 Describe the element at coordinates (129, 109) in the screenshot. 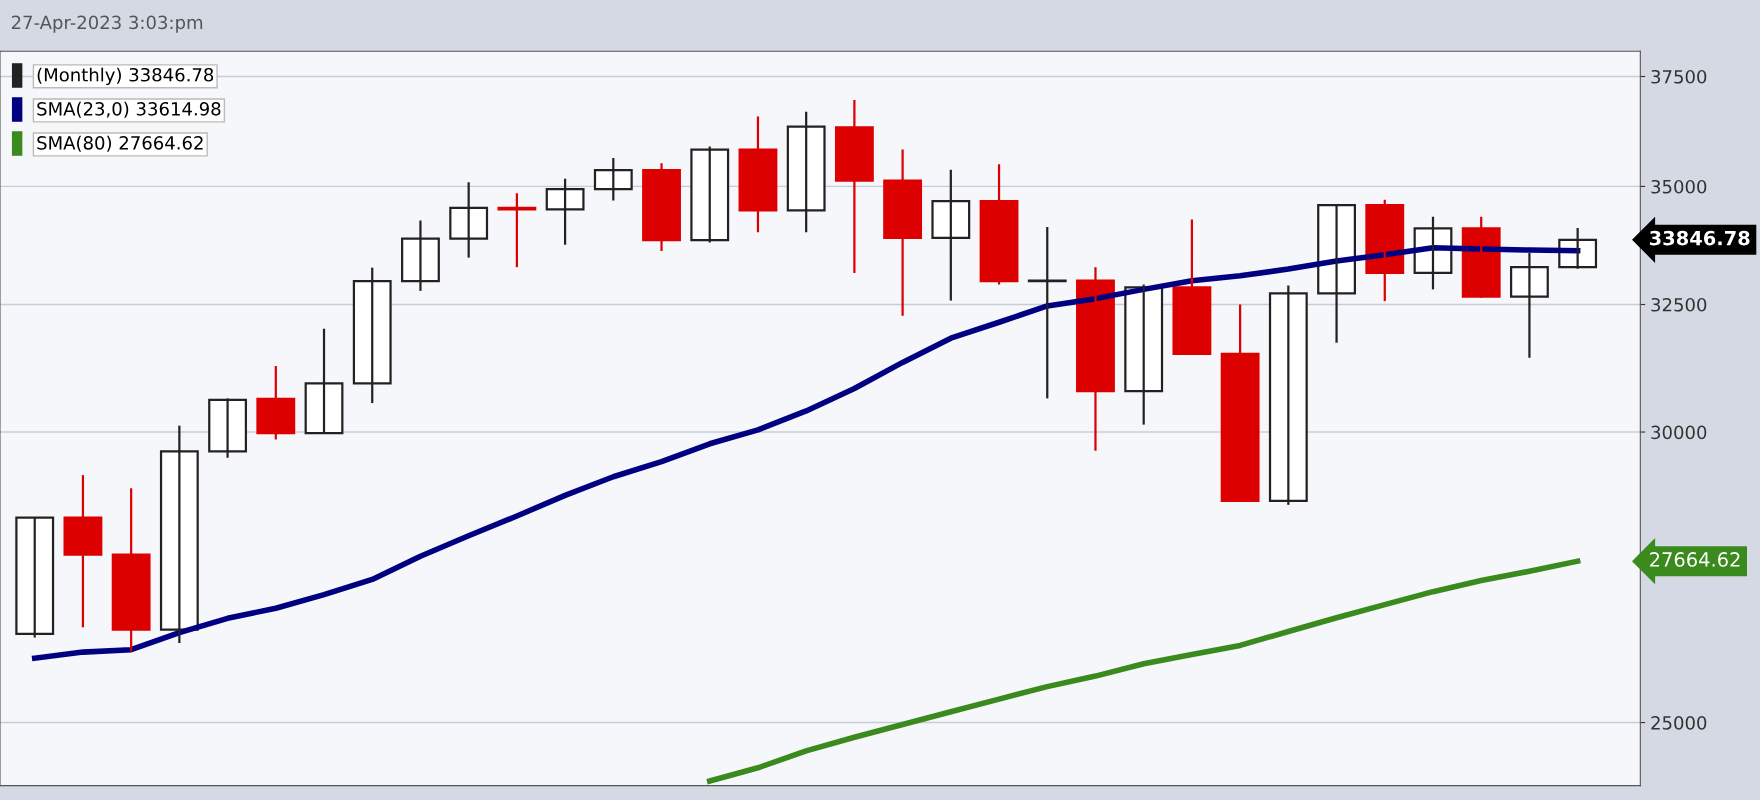

I see `legend-label: SMA(23,0) 33614.98` at that location.